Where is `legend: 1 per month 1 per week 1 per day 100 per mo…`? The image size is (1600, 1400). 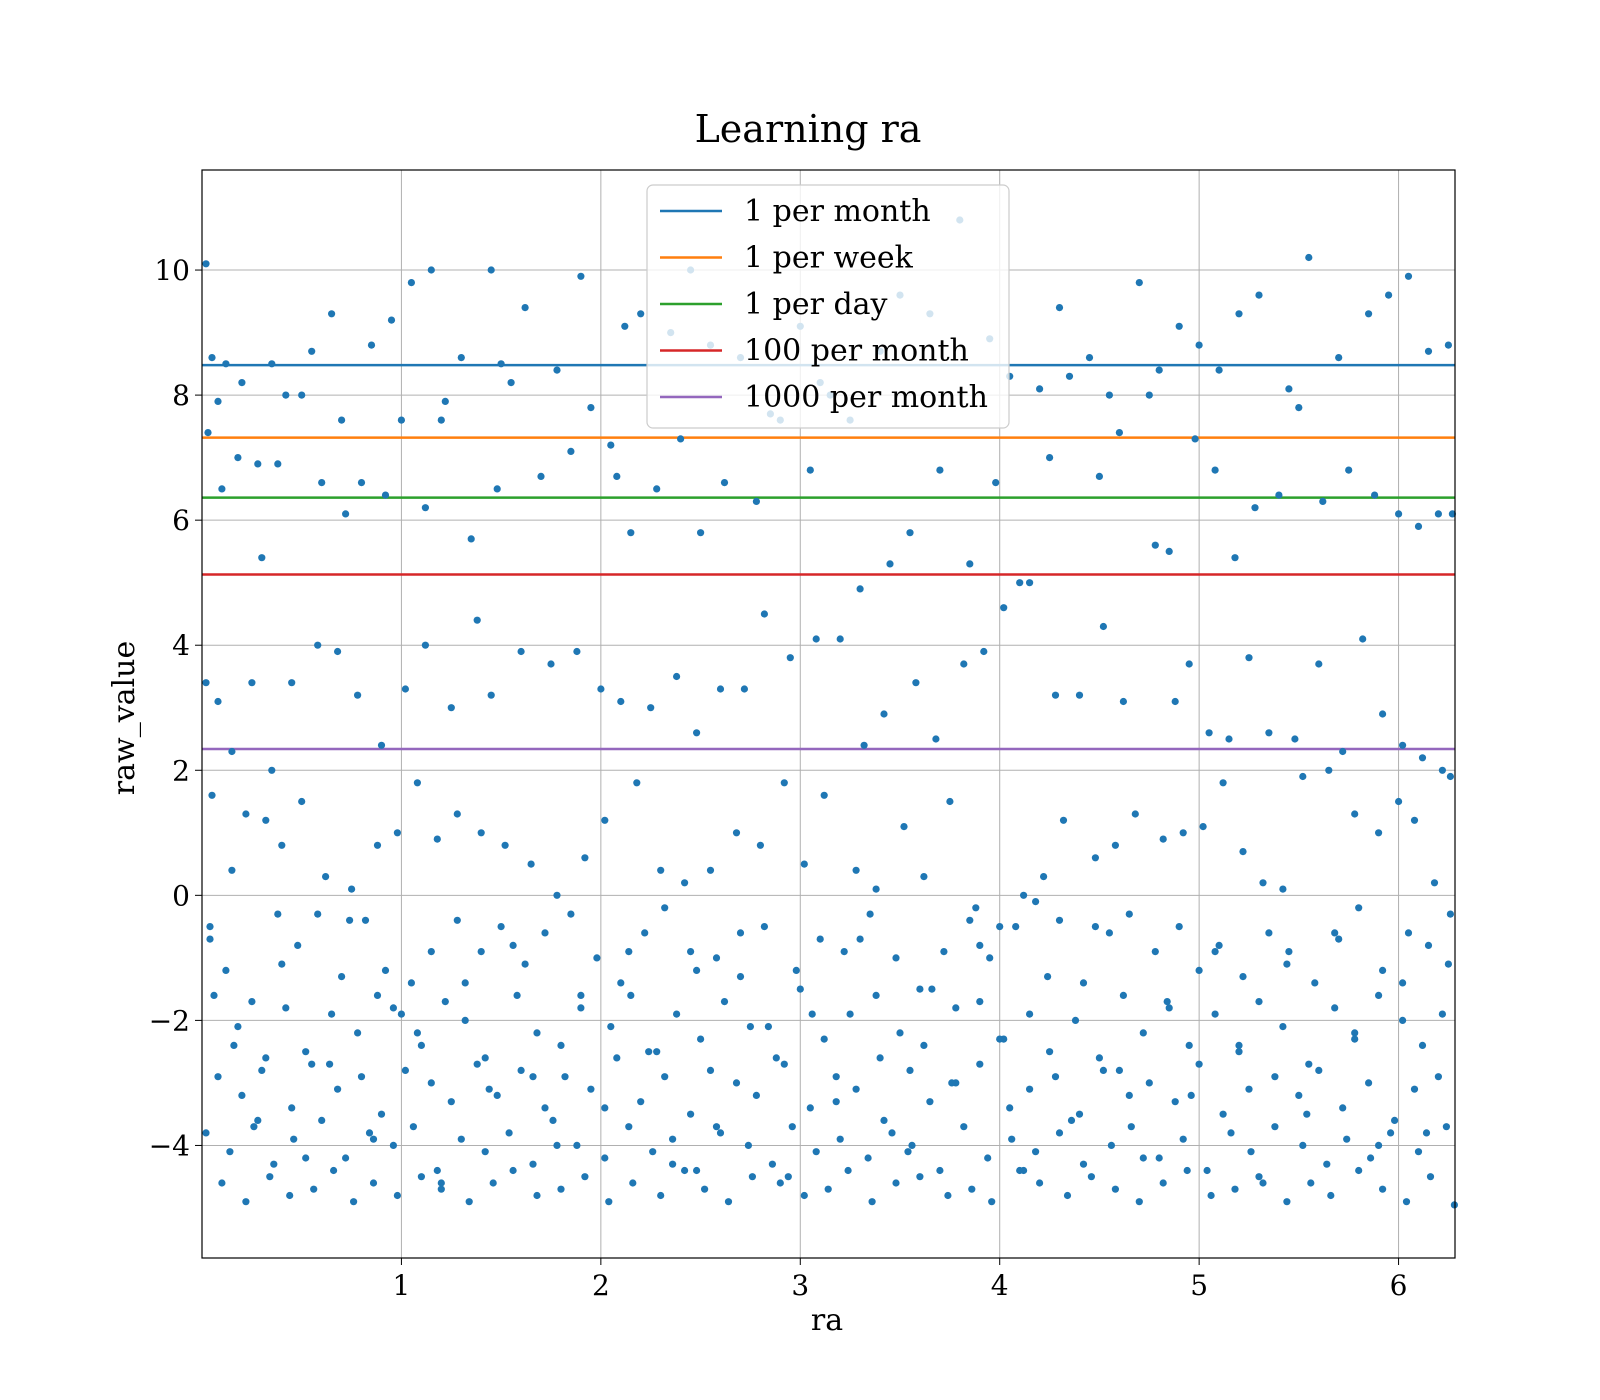
legend: 1 per month 1 per week 1 per day 100 per mo… is located at coordinates (828, 306).